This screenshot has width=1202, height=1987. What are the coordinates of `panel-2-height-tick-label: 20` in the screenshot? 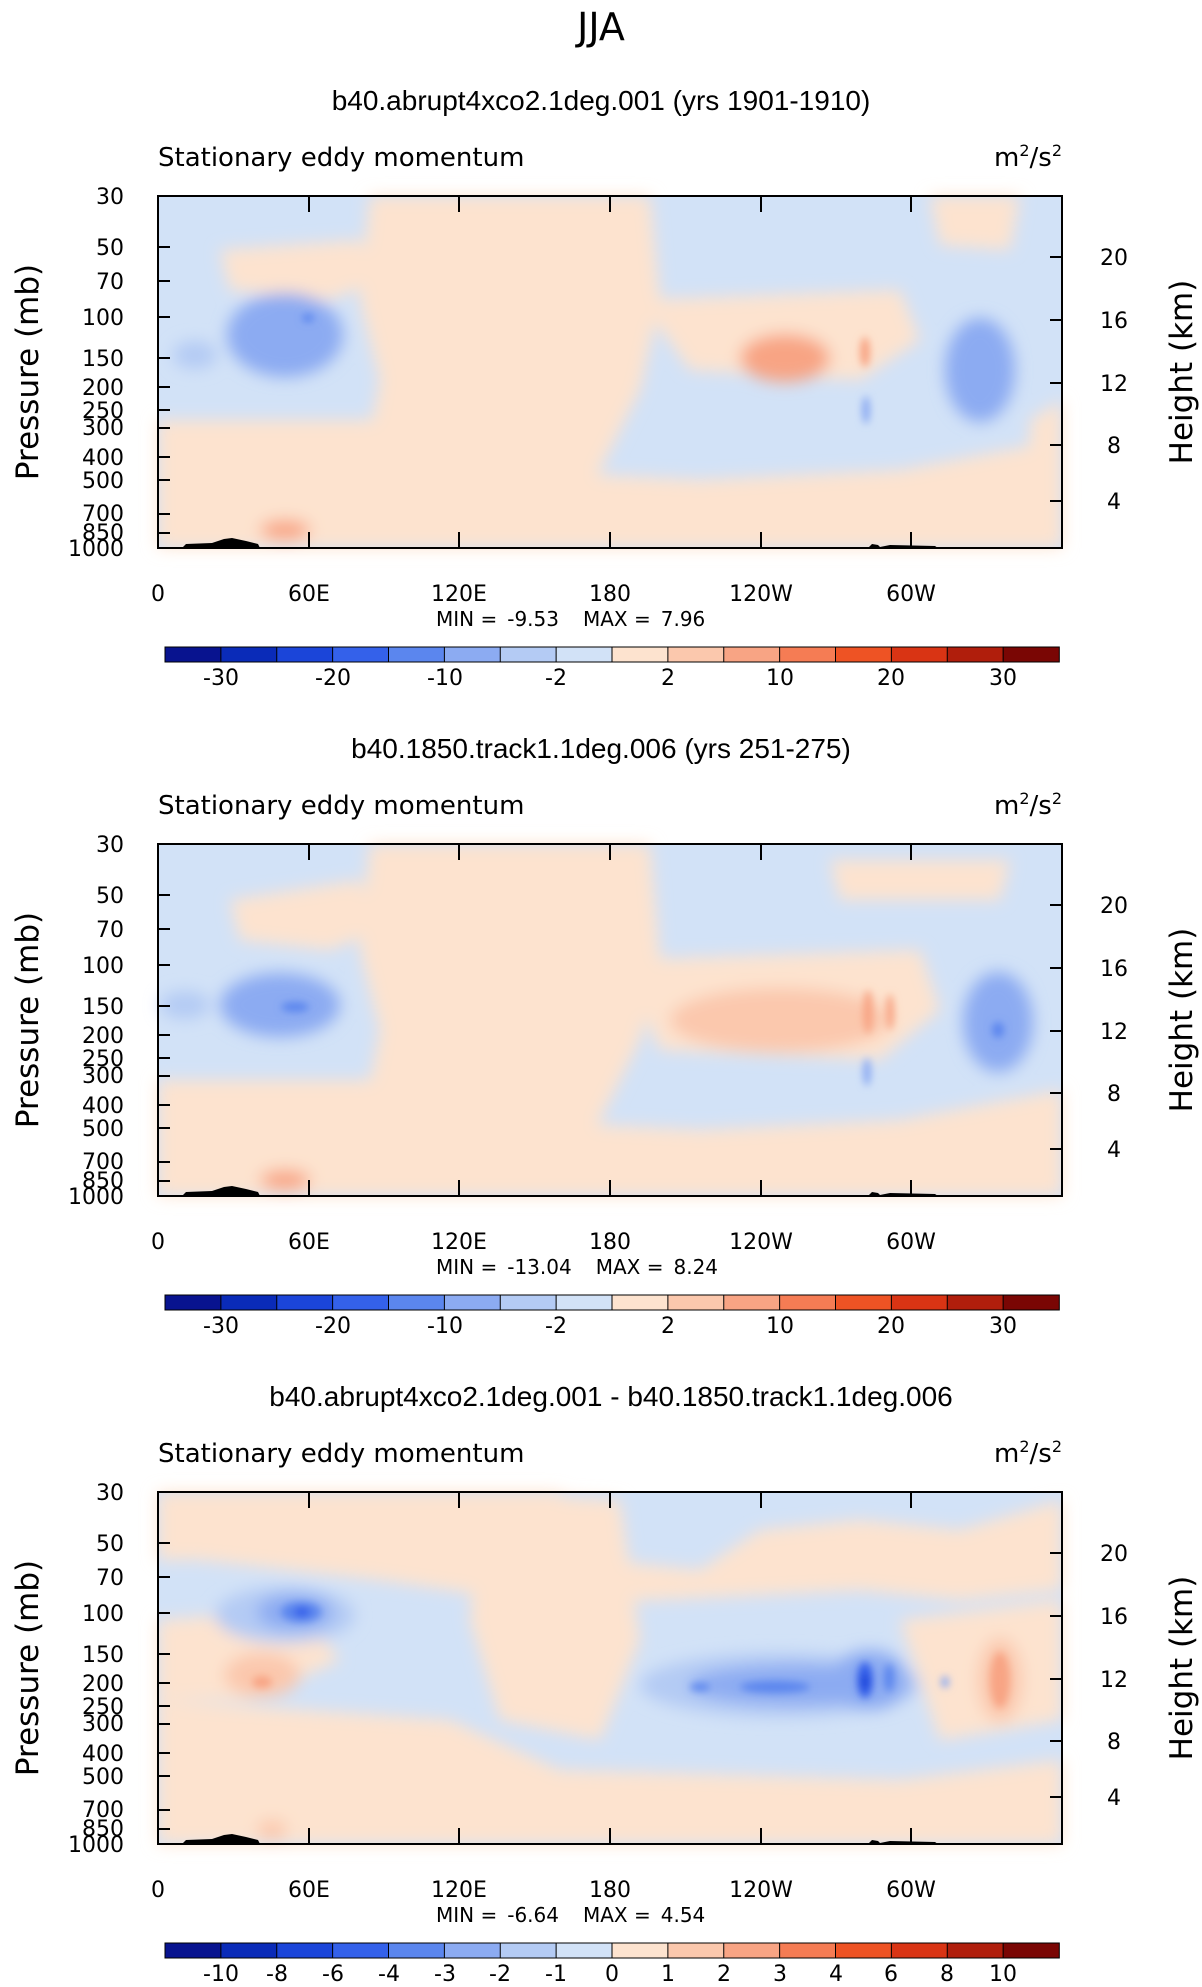 It's located at (1114, 906).